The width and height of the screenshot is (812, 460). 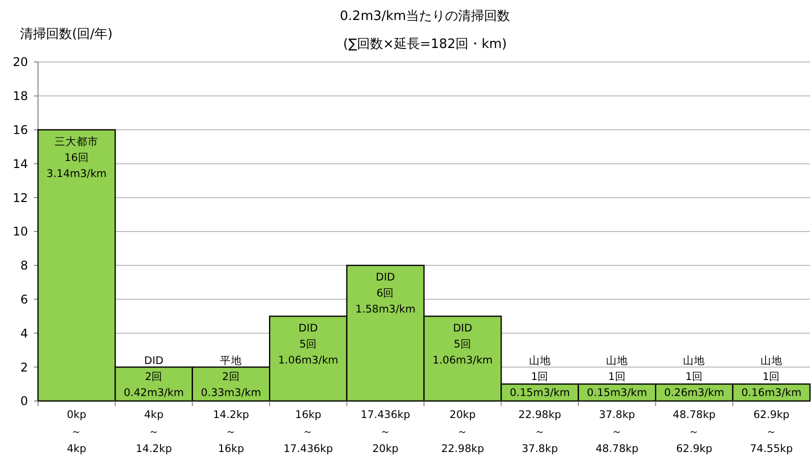 What do you see at coordinates (20, 231) in the screenshot?
I see `y-tick-label: 10` at bounding box center [20, 231].